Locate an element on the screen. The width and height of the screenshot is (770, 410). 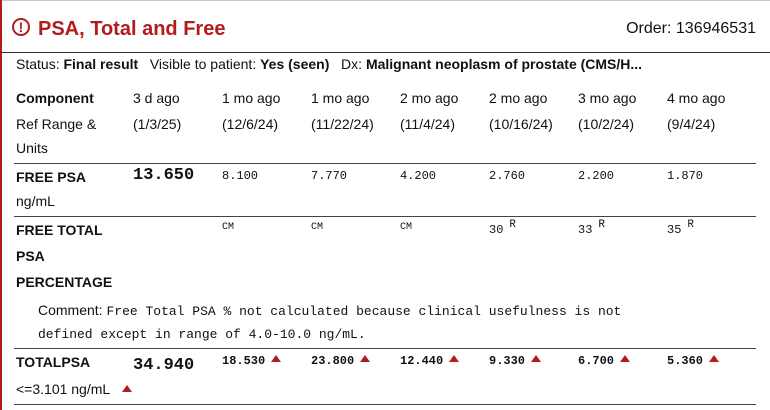
total-psa-value: 12.440 is located at coordinates (430, 361).